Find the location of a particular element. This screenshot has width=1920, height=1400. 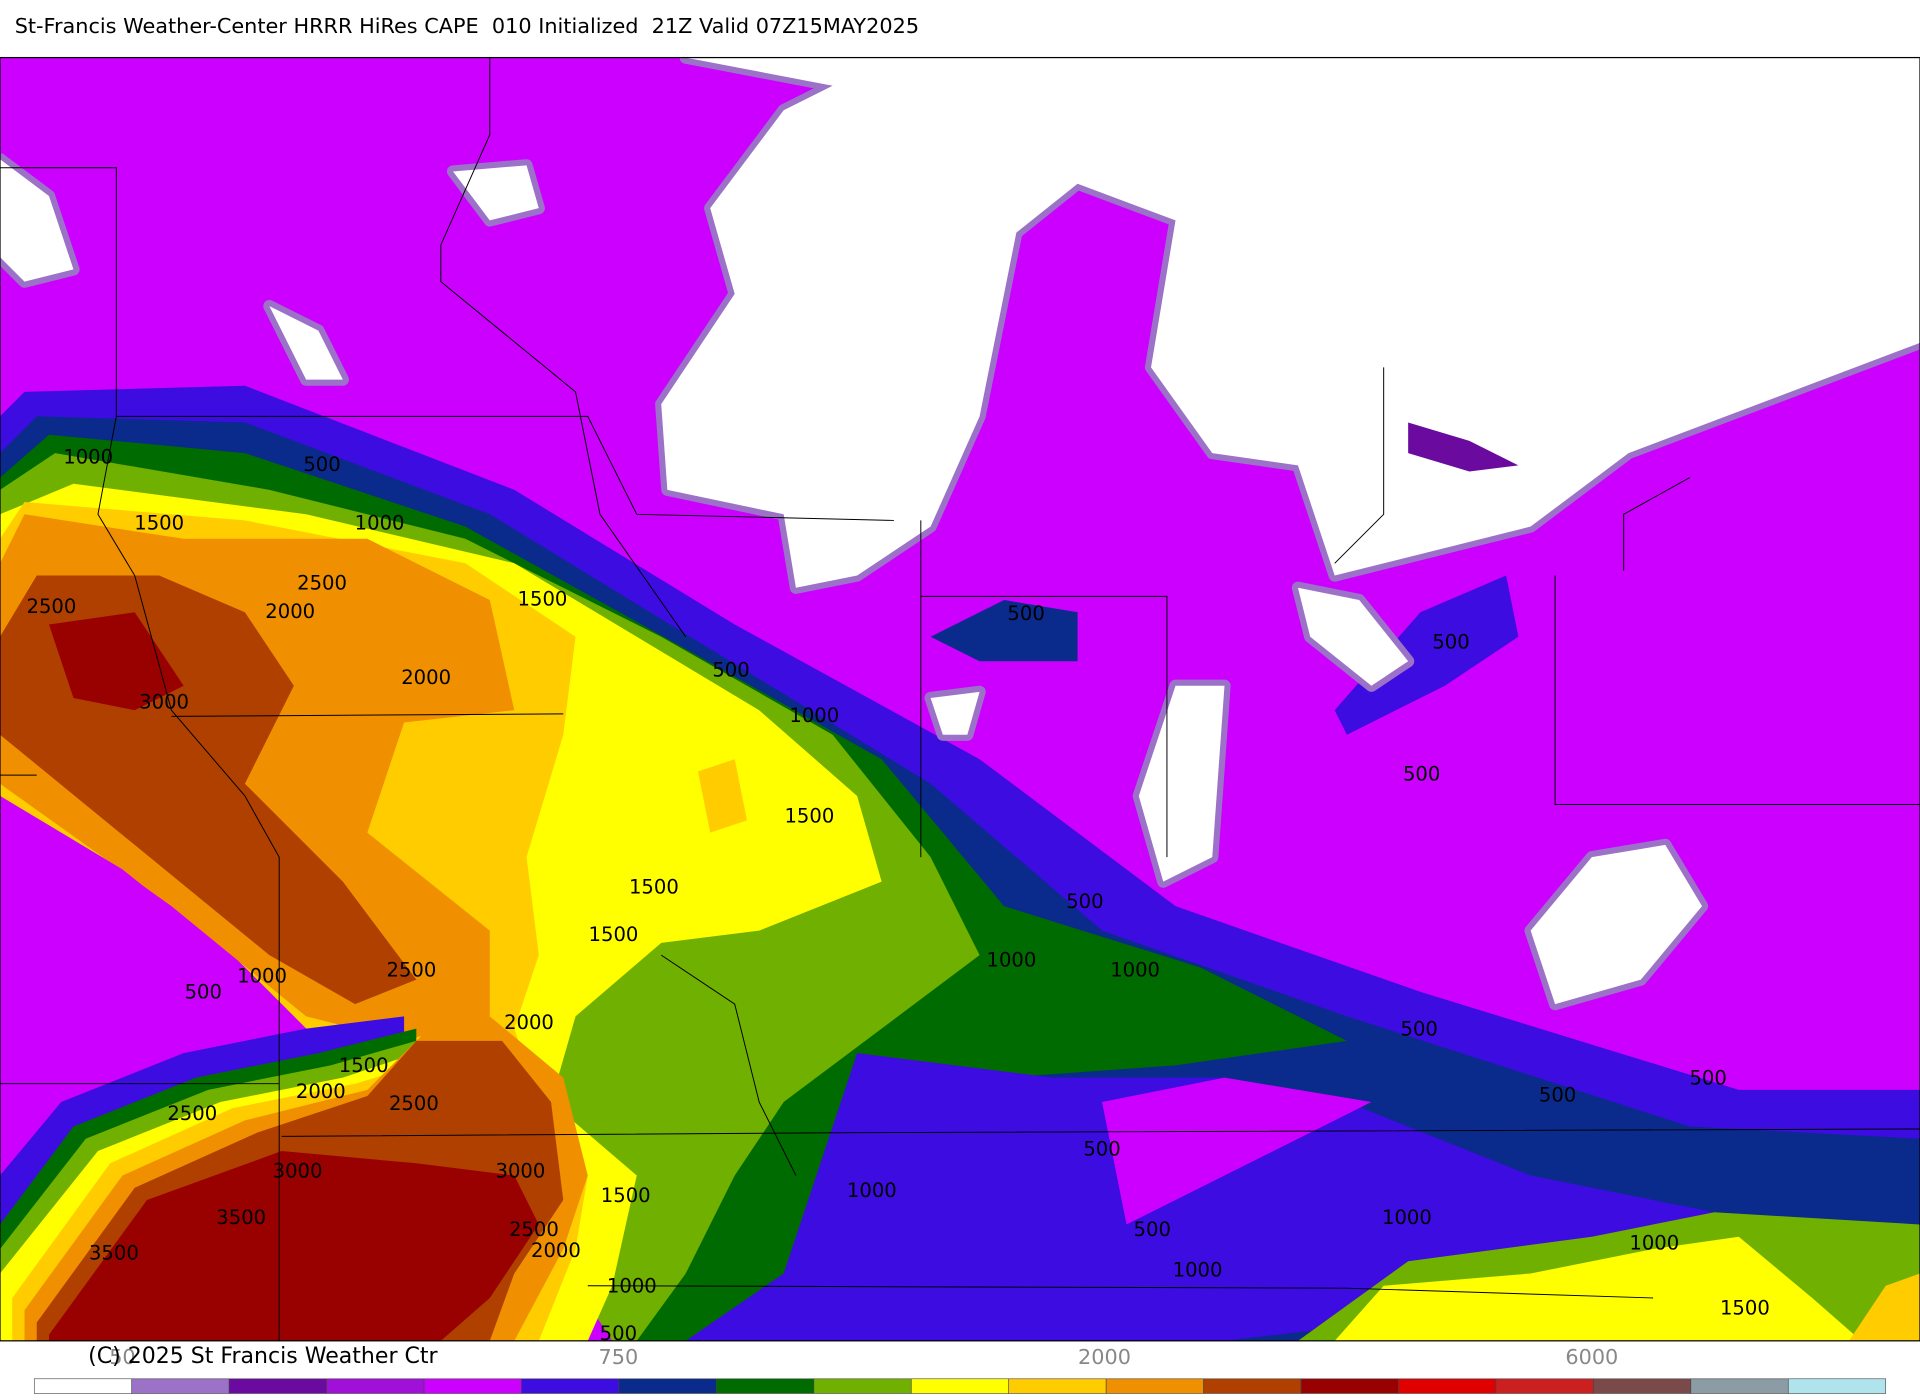

colorbar-label: 750 is located at coordinates (619, 1357).